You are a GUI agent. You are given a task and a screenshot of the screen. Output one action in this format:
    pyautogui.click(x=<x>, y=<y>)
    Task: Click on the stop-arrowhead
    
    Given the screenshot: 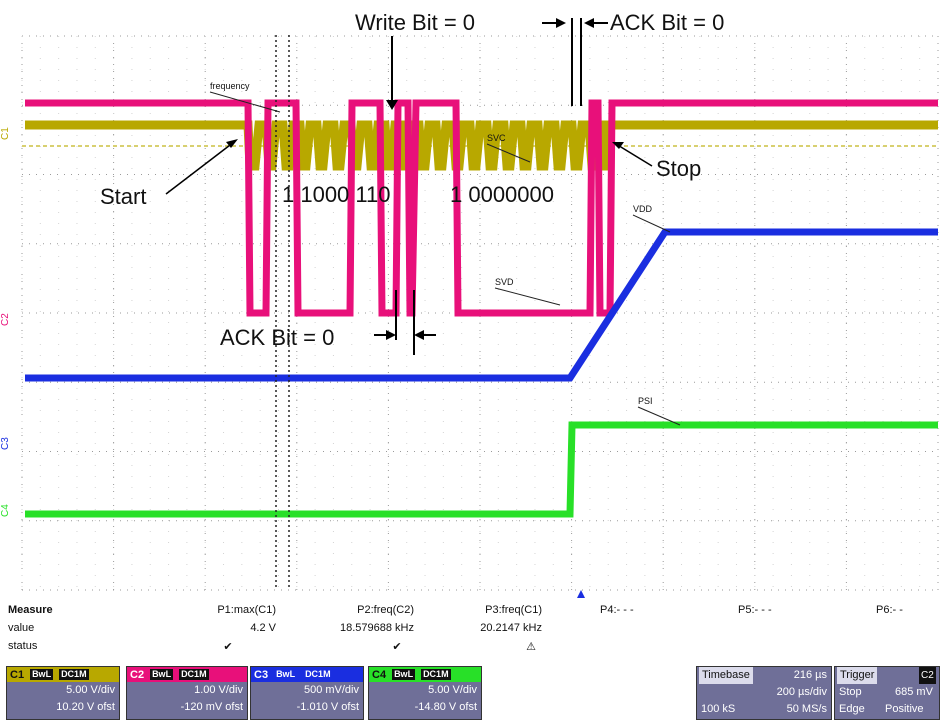 What is the action you would take?
    pyautogui.click(x=618, y=145)
    